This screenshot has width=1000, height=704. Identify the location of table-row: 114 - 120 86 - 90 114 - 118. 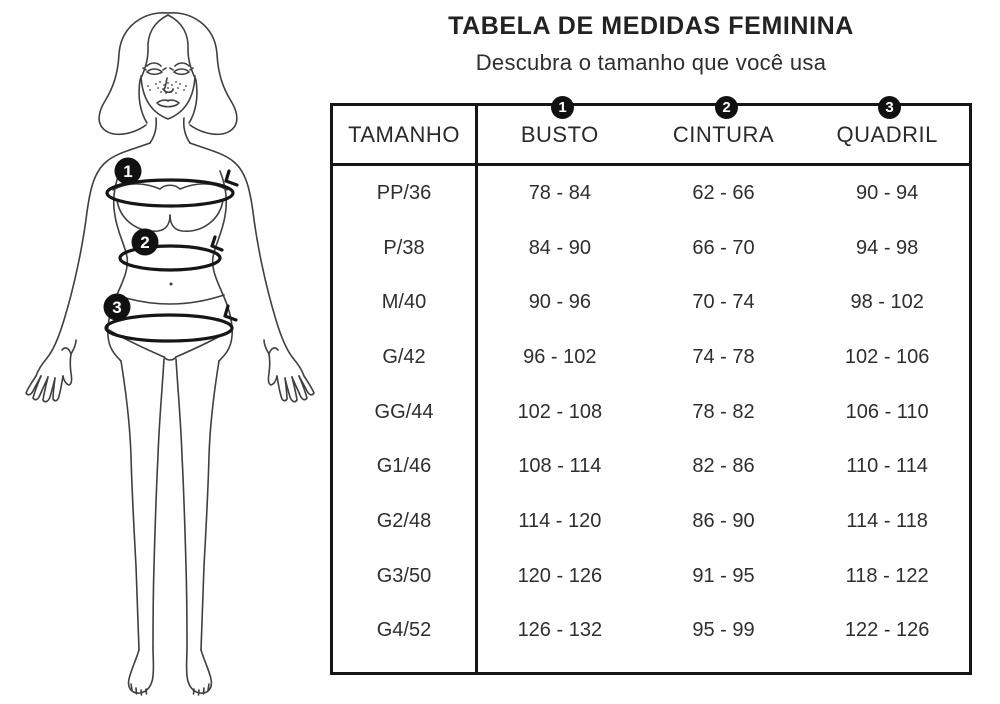
(723, 521).